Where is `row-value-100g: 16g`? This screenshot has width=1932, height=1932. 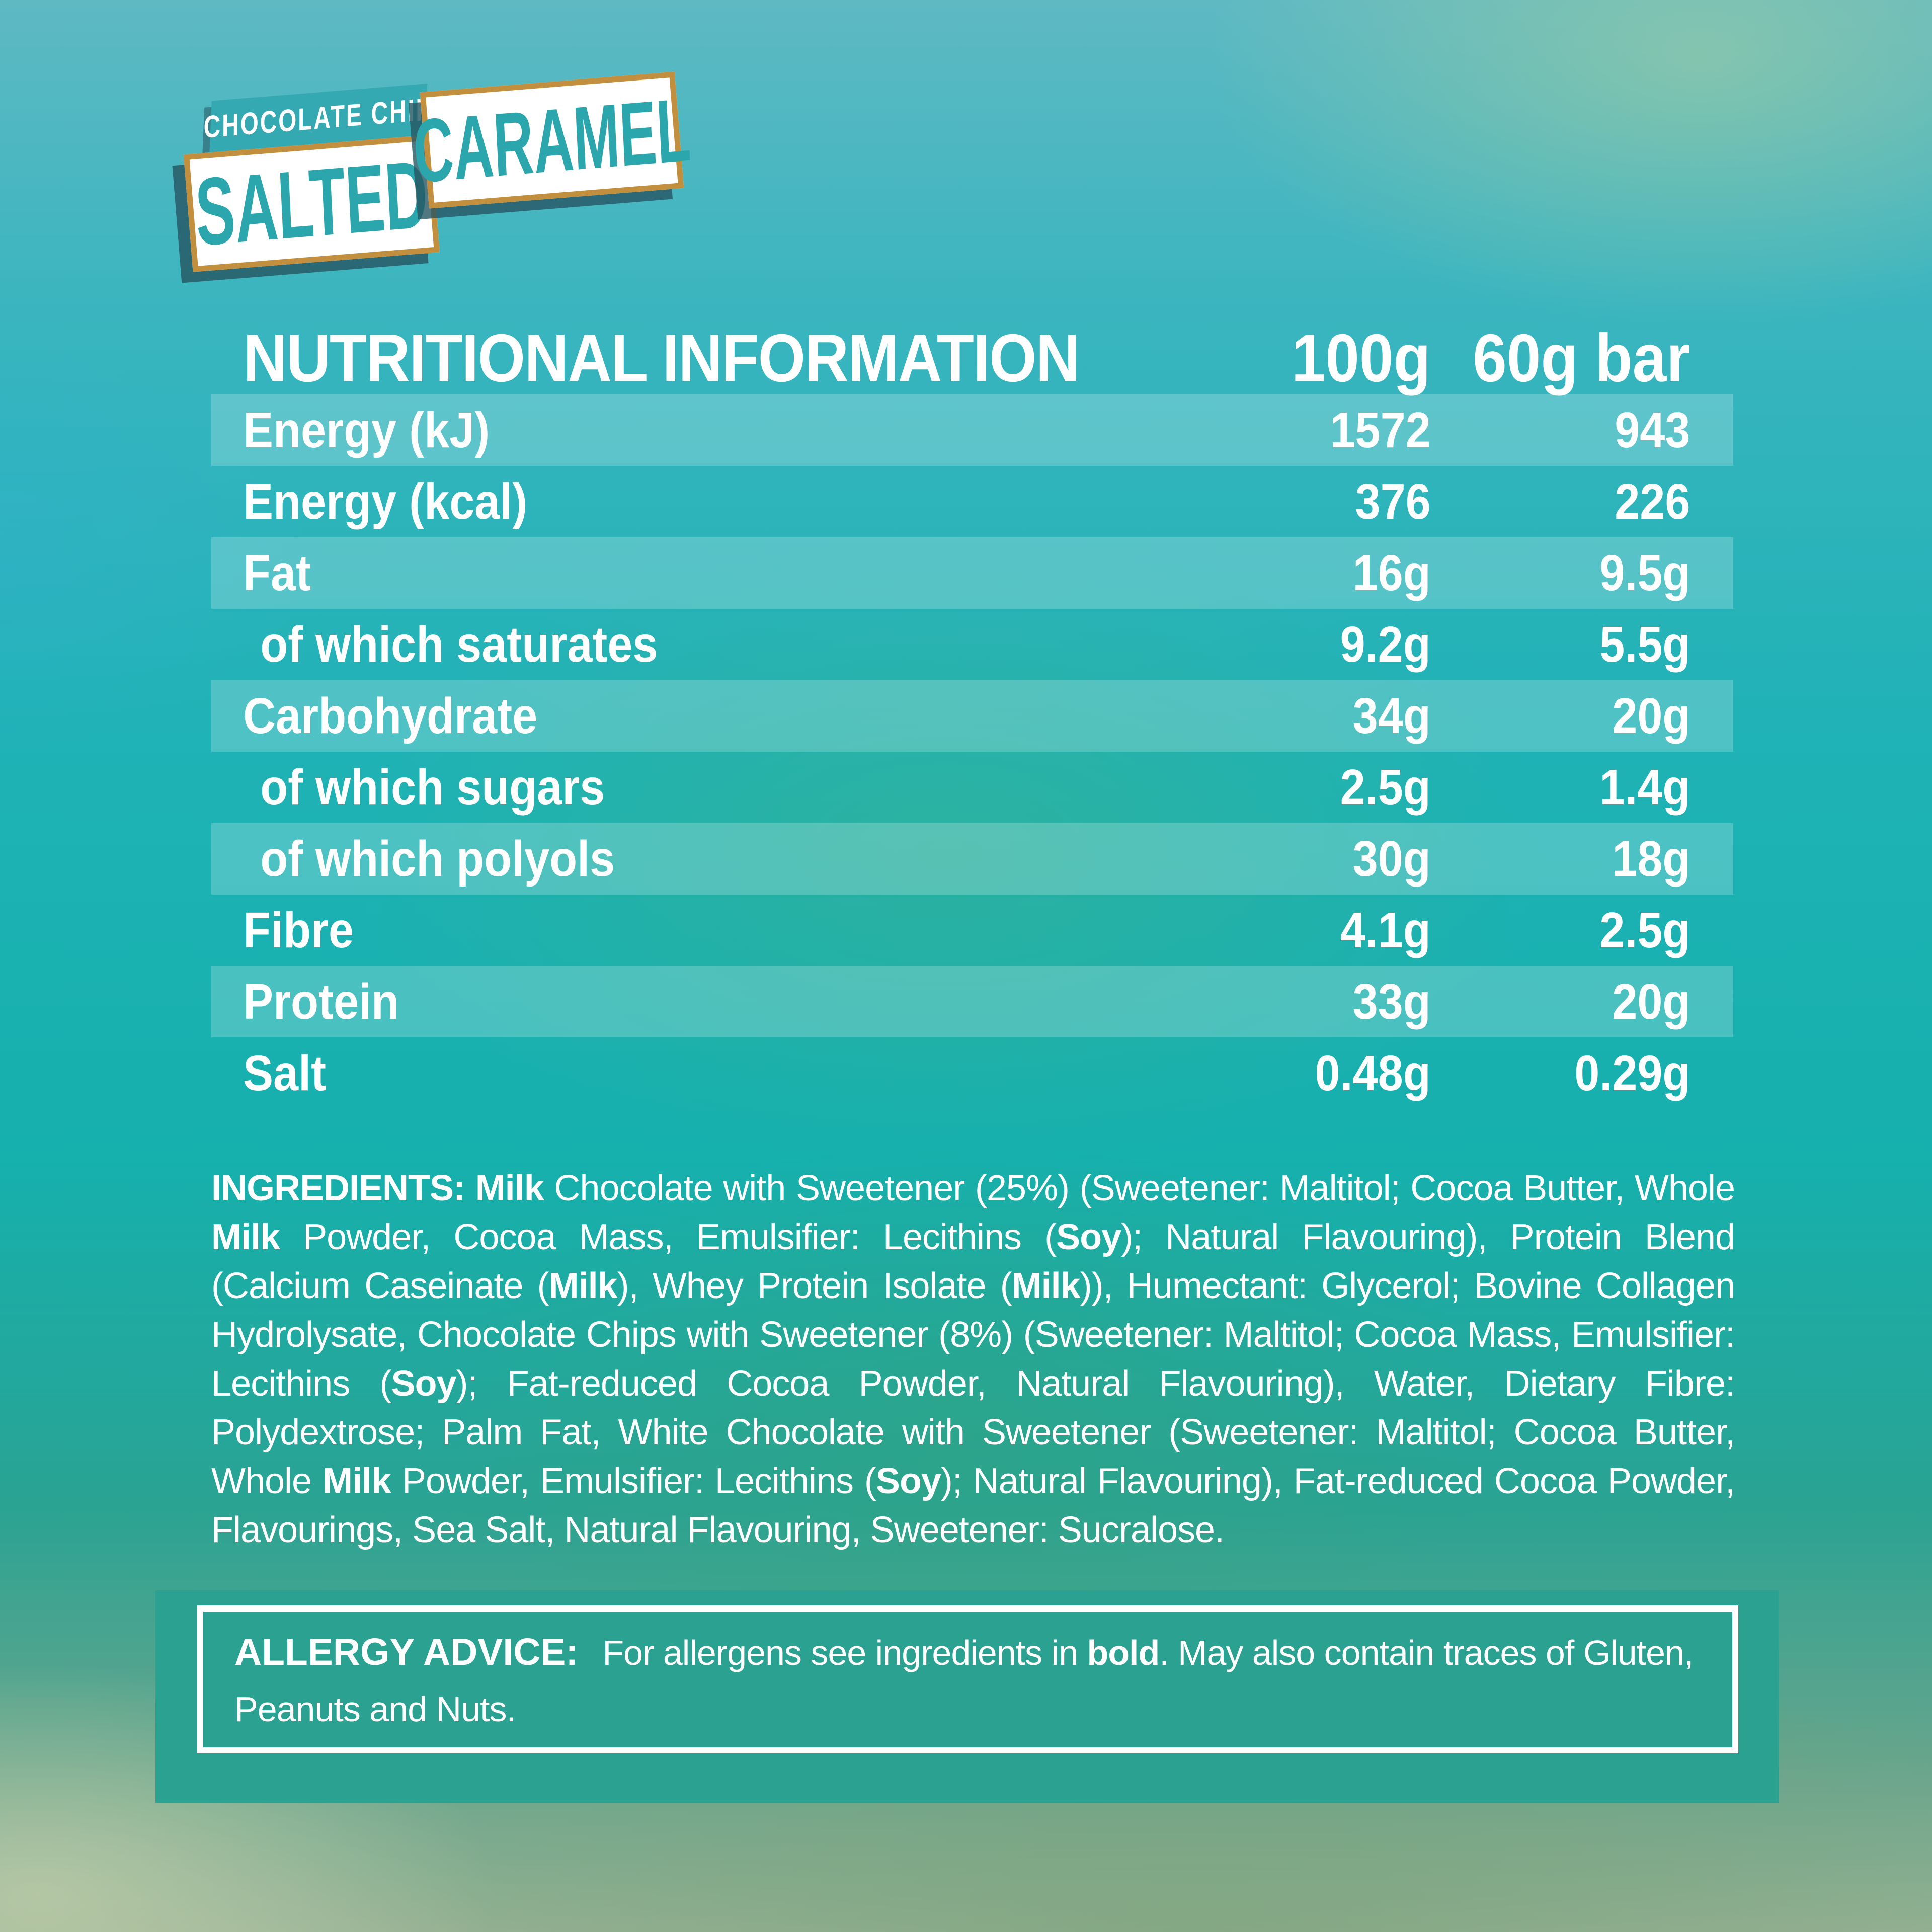 row-value-100g: 16g is located at coordinates (1392, 573).